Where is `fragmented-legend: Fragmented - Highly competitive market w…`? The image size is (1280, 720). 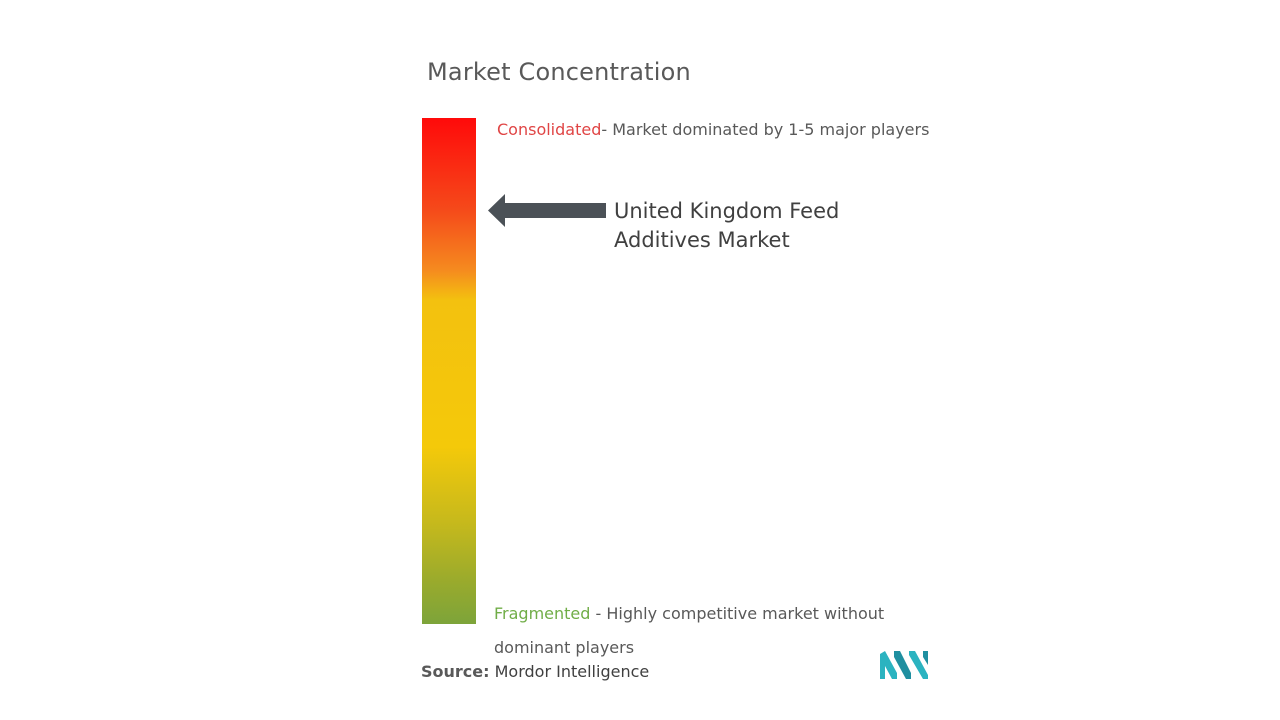 fragmented-legend: Fragmented - Highly competitive market w… is located at coordinates (714, 631).